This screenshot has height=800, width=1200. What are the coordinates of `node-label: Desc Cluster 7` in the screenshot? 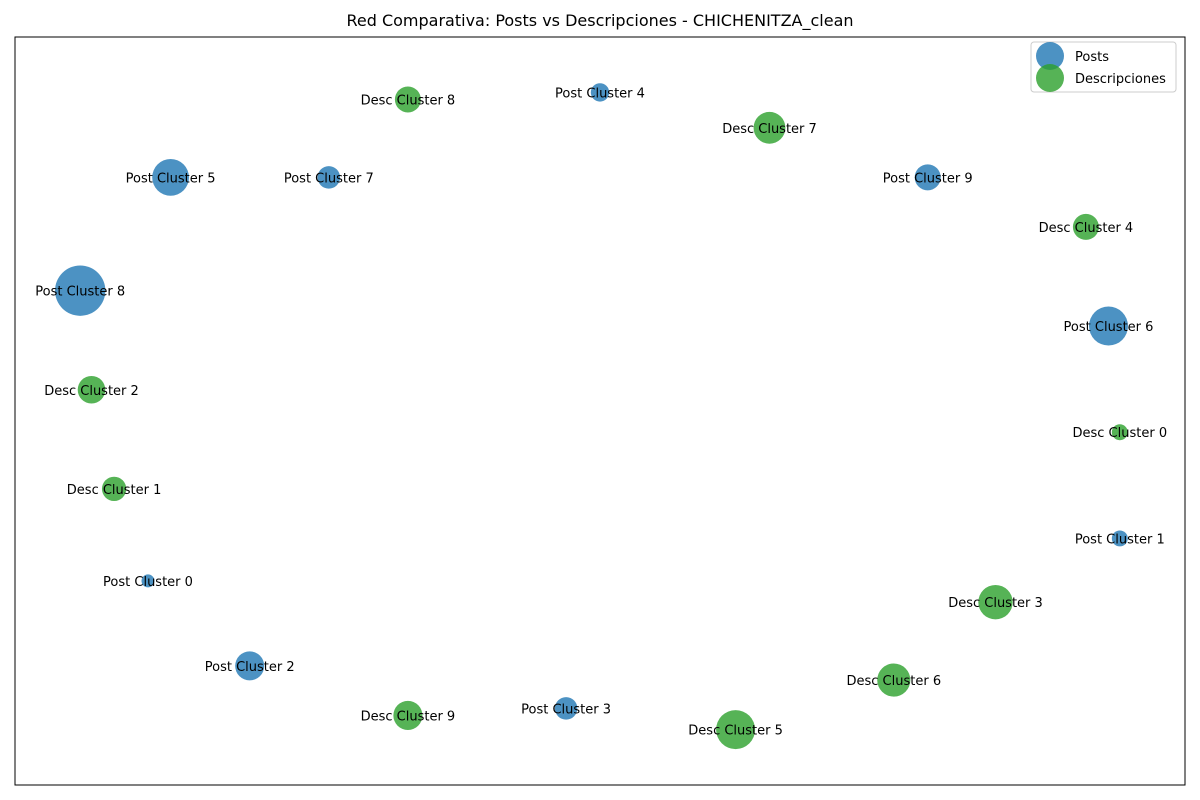 It's located at (769, 129).